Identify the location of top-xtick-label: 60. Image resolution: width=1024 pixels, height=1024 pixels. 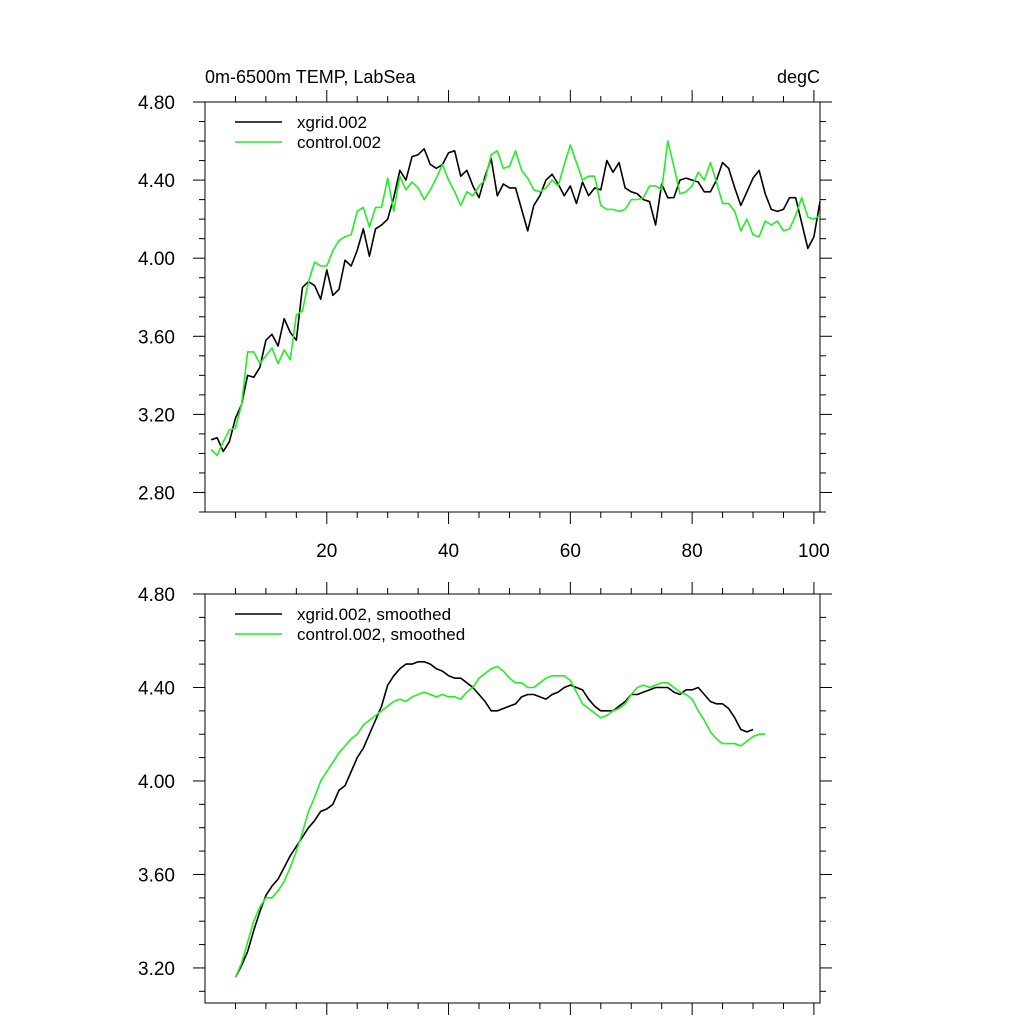
(570, 551).